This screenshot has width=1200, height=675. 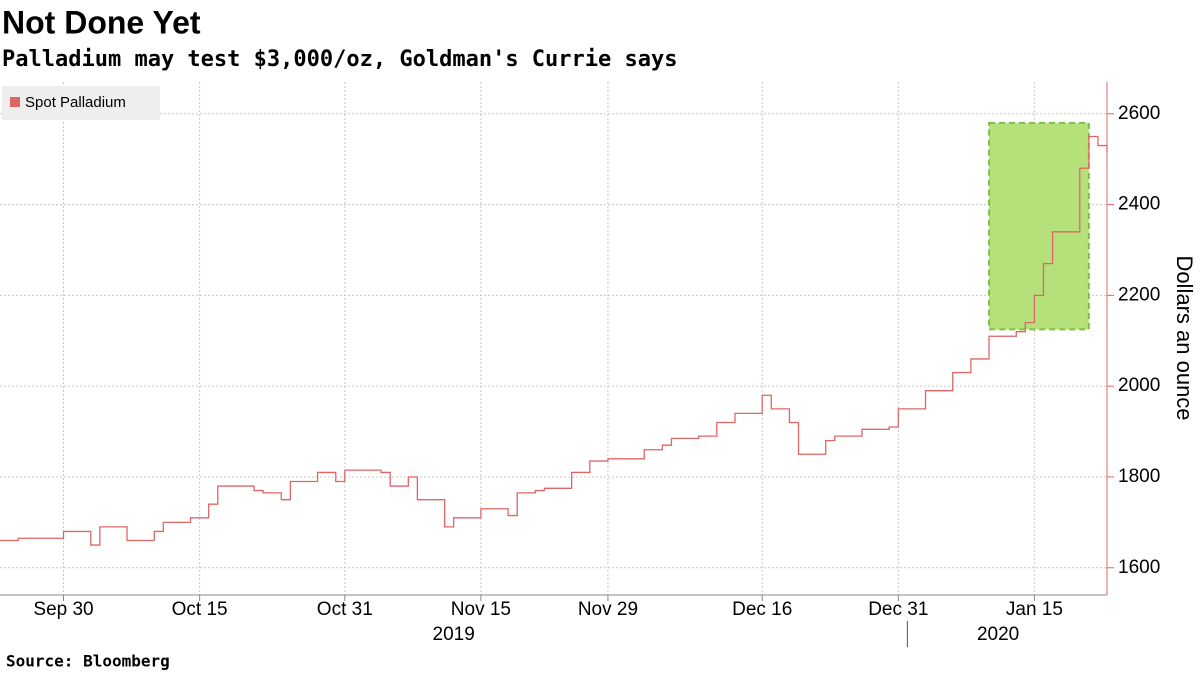 I want to click on x-tick-label: Jan 15, so click(x=1034, y=609).